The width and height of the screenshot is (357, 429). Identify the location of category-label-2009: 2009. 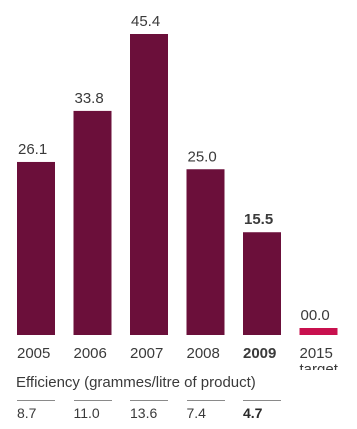
(259, 353).